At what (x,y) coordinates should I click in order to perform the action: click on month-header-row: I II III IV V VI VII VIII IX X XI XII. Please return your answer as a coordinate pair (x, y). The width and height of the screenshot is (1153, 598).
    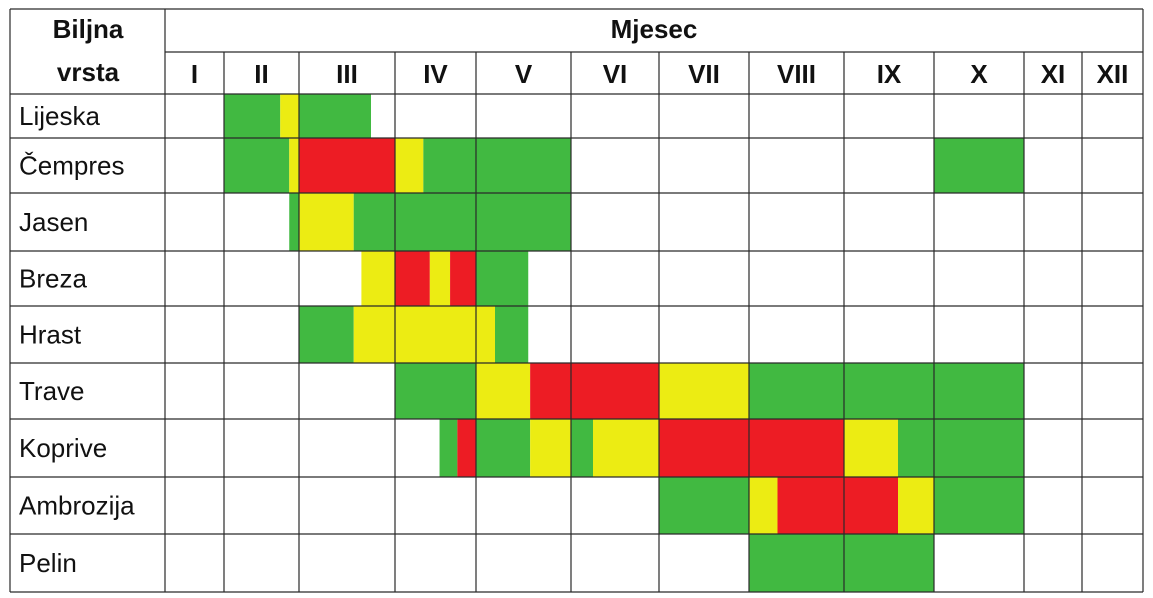
    Looking at the image, I should click on (660, 74).